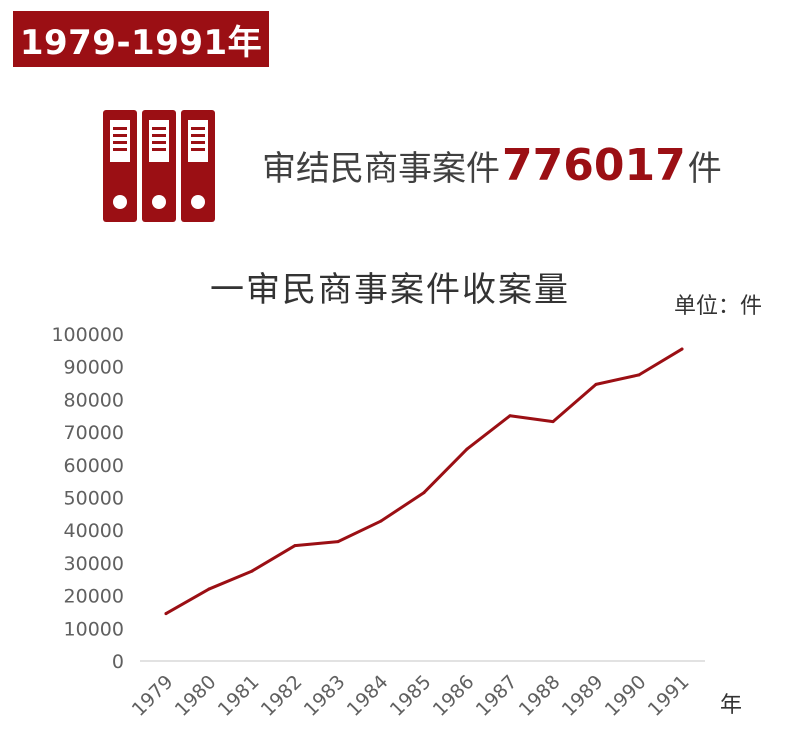 This screenshot has width=800, height=737. I want to click on chart-title: 一审民商事案件收案量, so click(390, 290).